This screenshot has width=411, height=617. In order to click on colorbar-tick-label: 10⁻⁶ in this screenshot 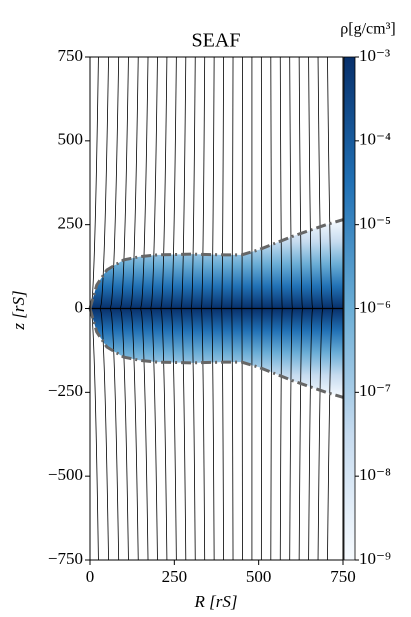, I will do `click(375, 306)`.